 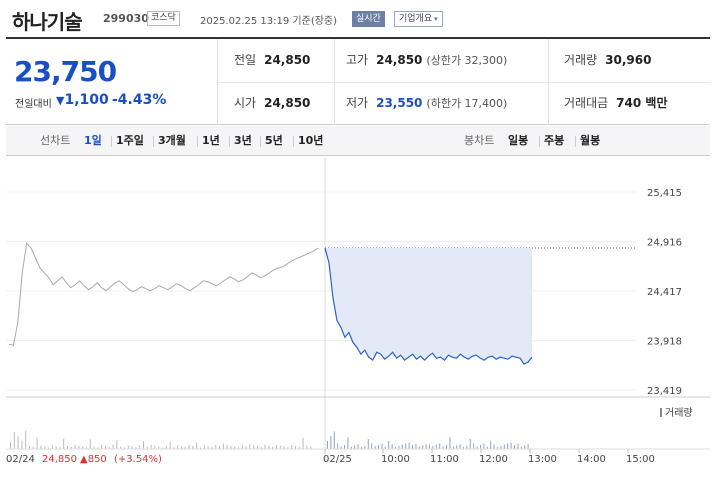 What do you see at coordinates (311, 140) in the screenshot?
I see `tab-line-6: 10년` at bounding box center [311, 140].